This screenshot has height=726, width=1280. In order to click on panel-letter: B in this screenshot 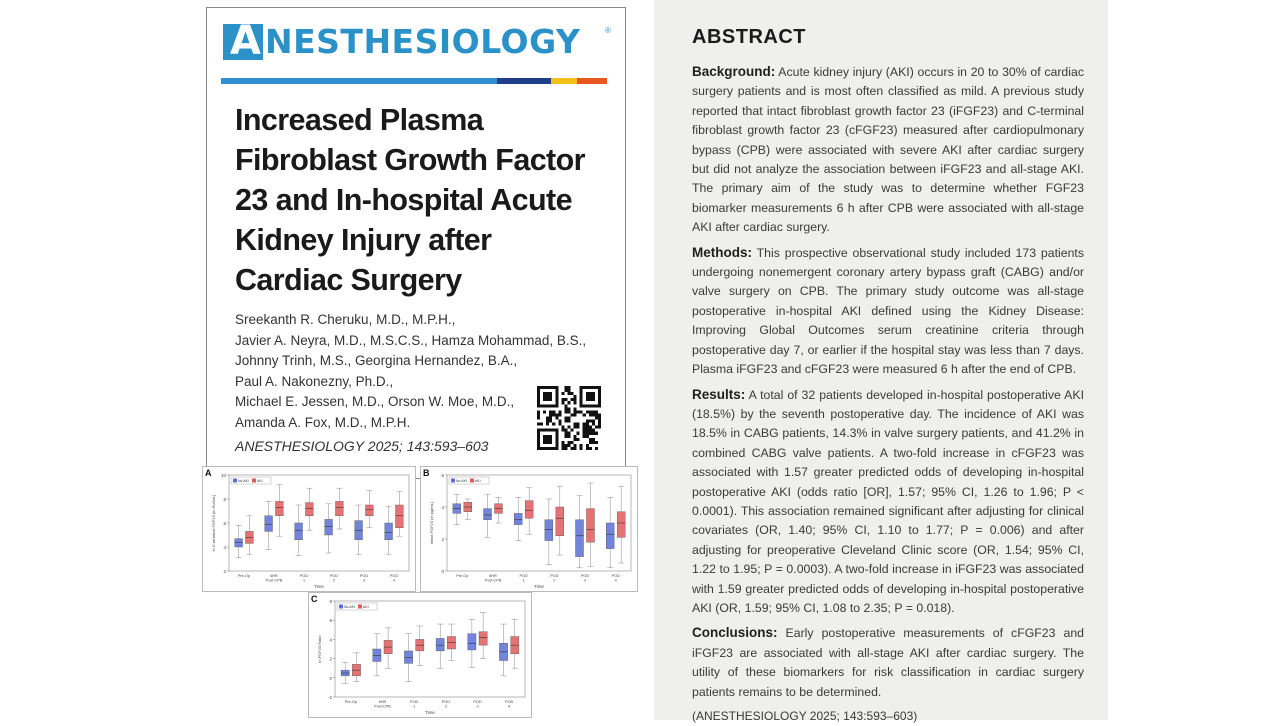, I will do `click(426, 473)`.